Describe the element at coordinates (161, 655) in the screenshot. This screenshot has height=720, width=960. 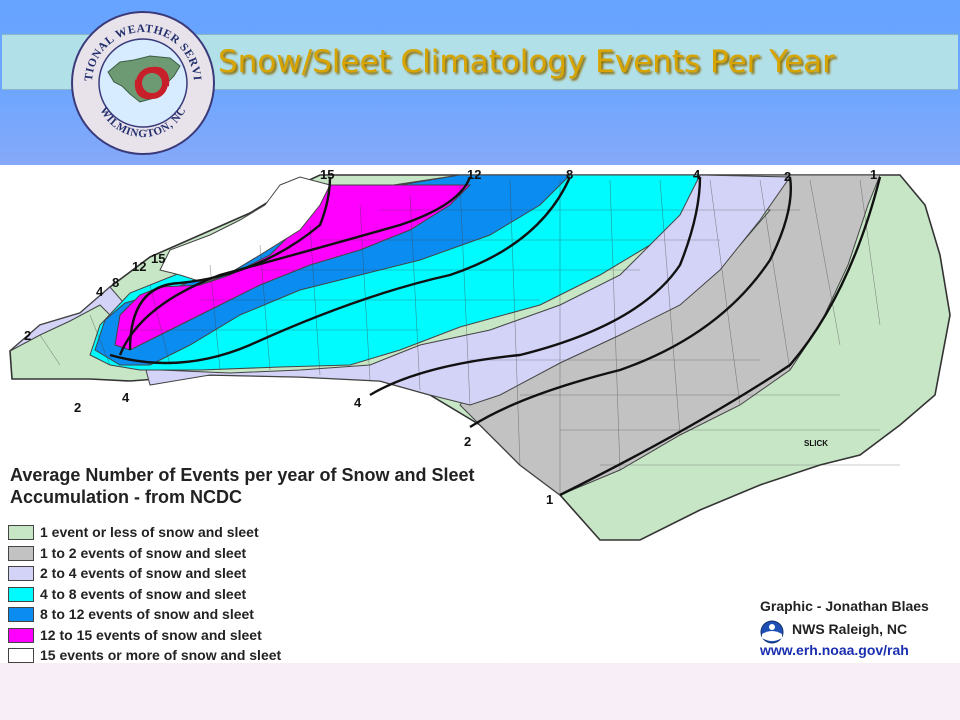
I see `legend-label: 15 events or more of snow and sleet` at that location.